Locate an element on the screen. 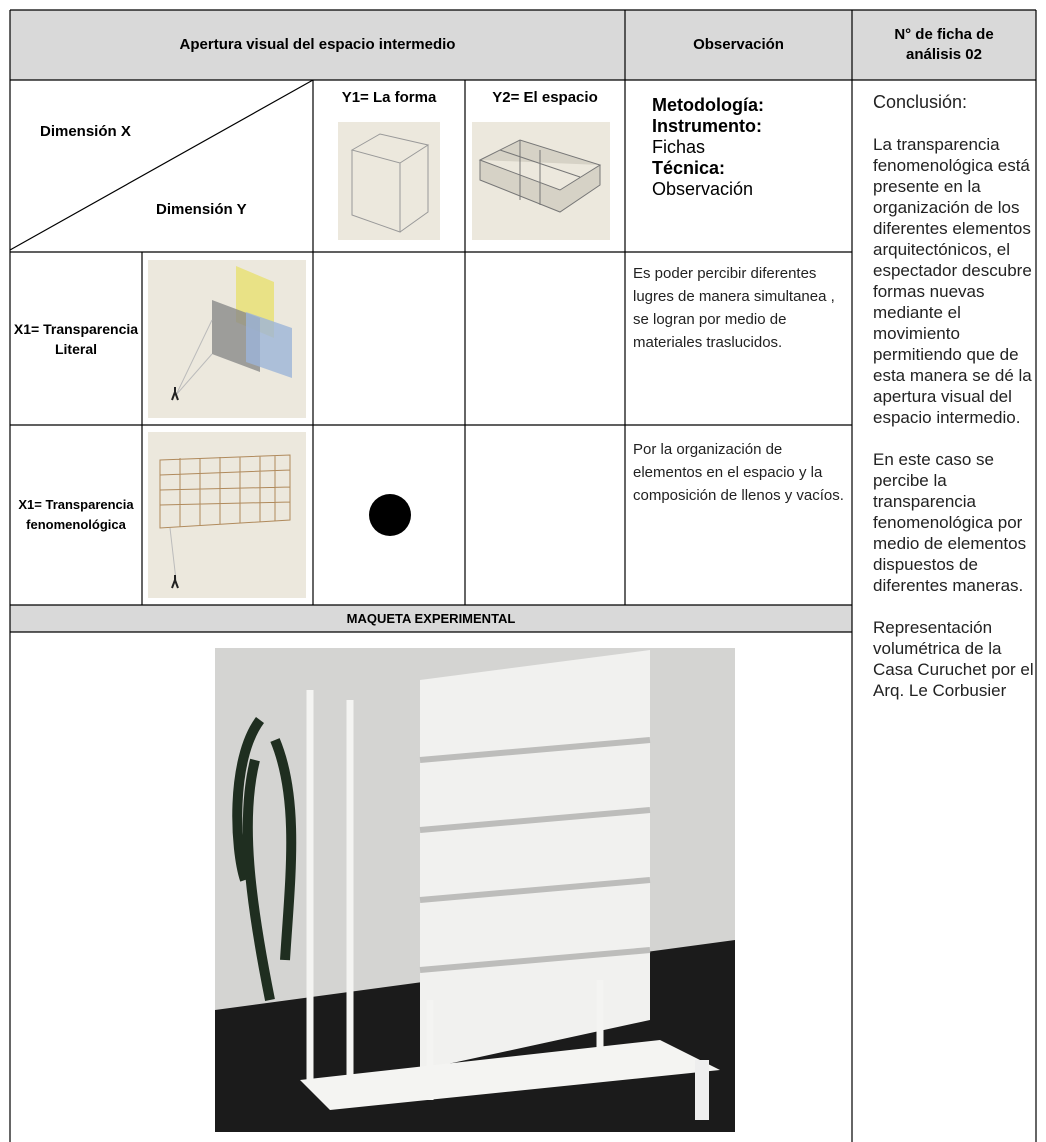 The height and width of the screenshot is (1142, 1046). technique-label: Técnica: is located at coordinates (689, 168).